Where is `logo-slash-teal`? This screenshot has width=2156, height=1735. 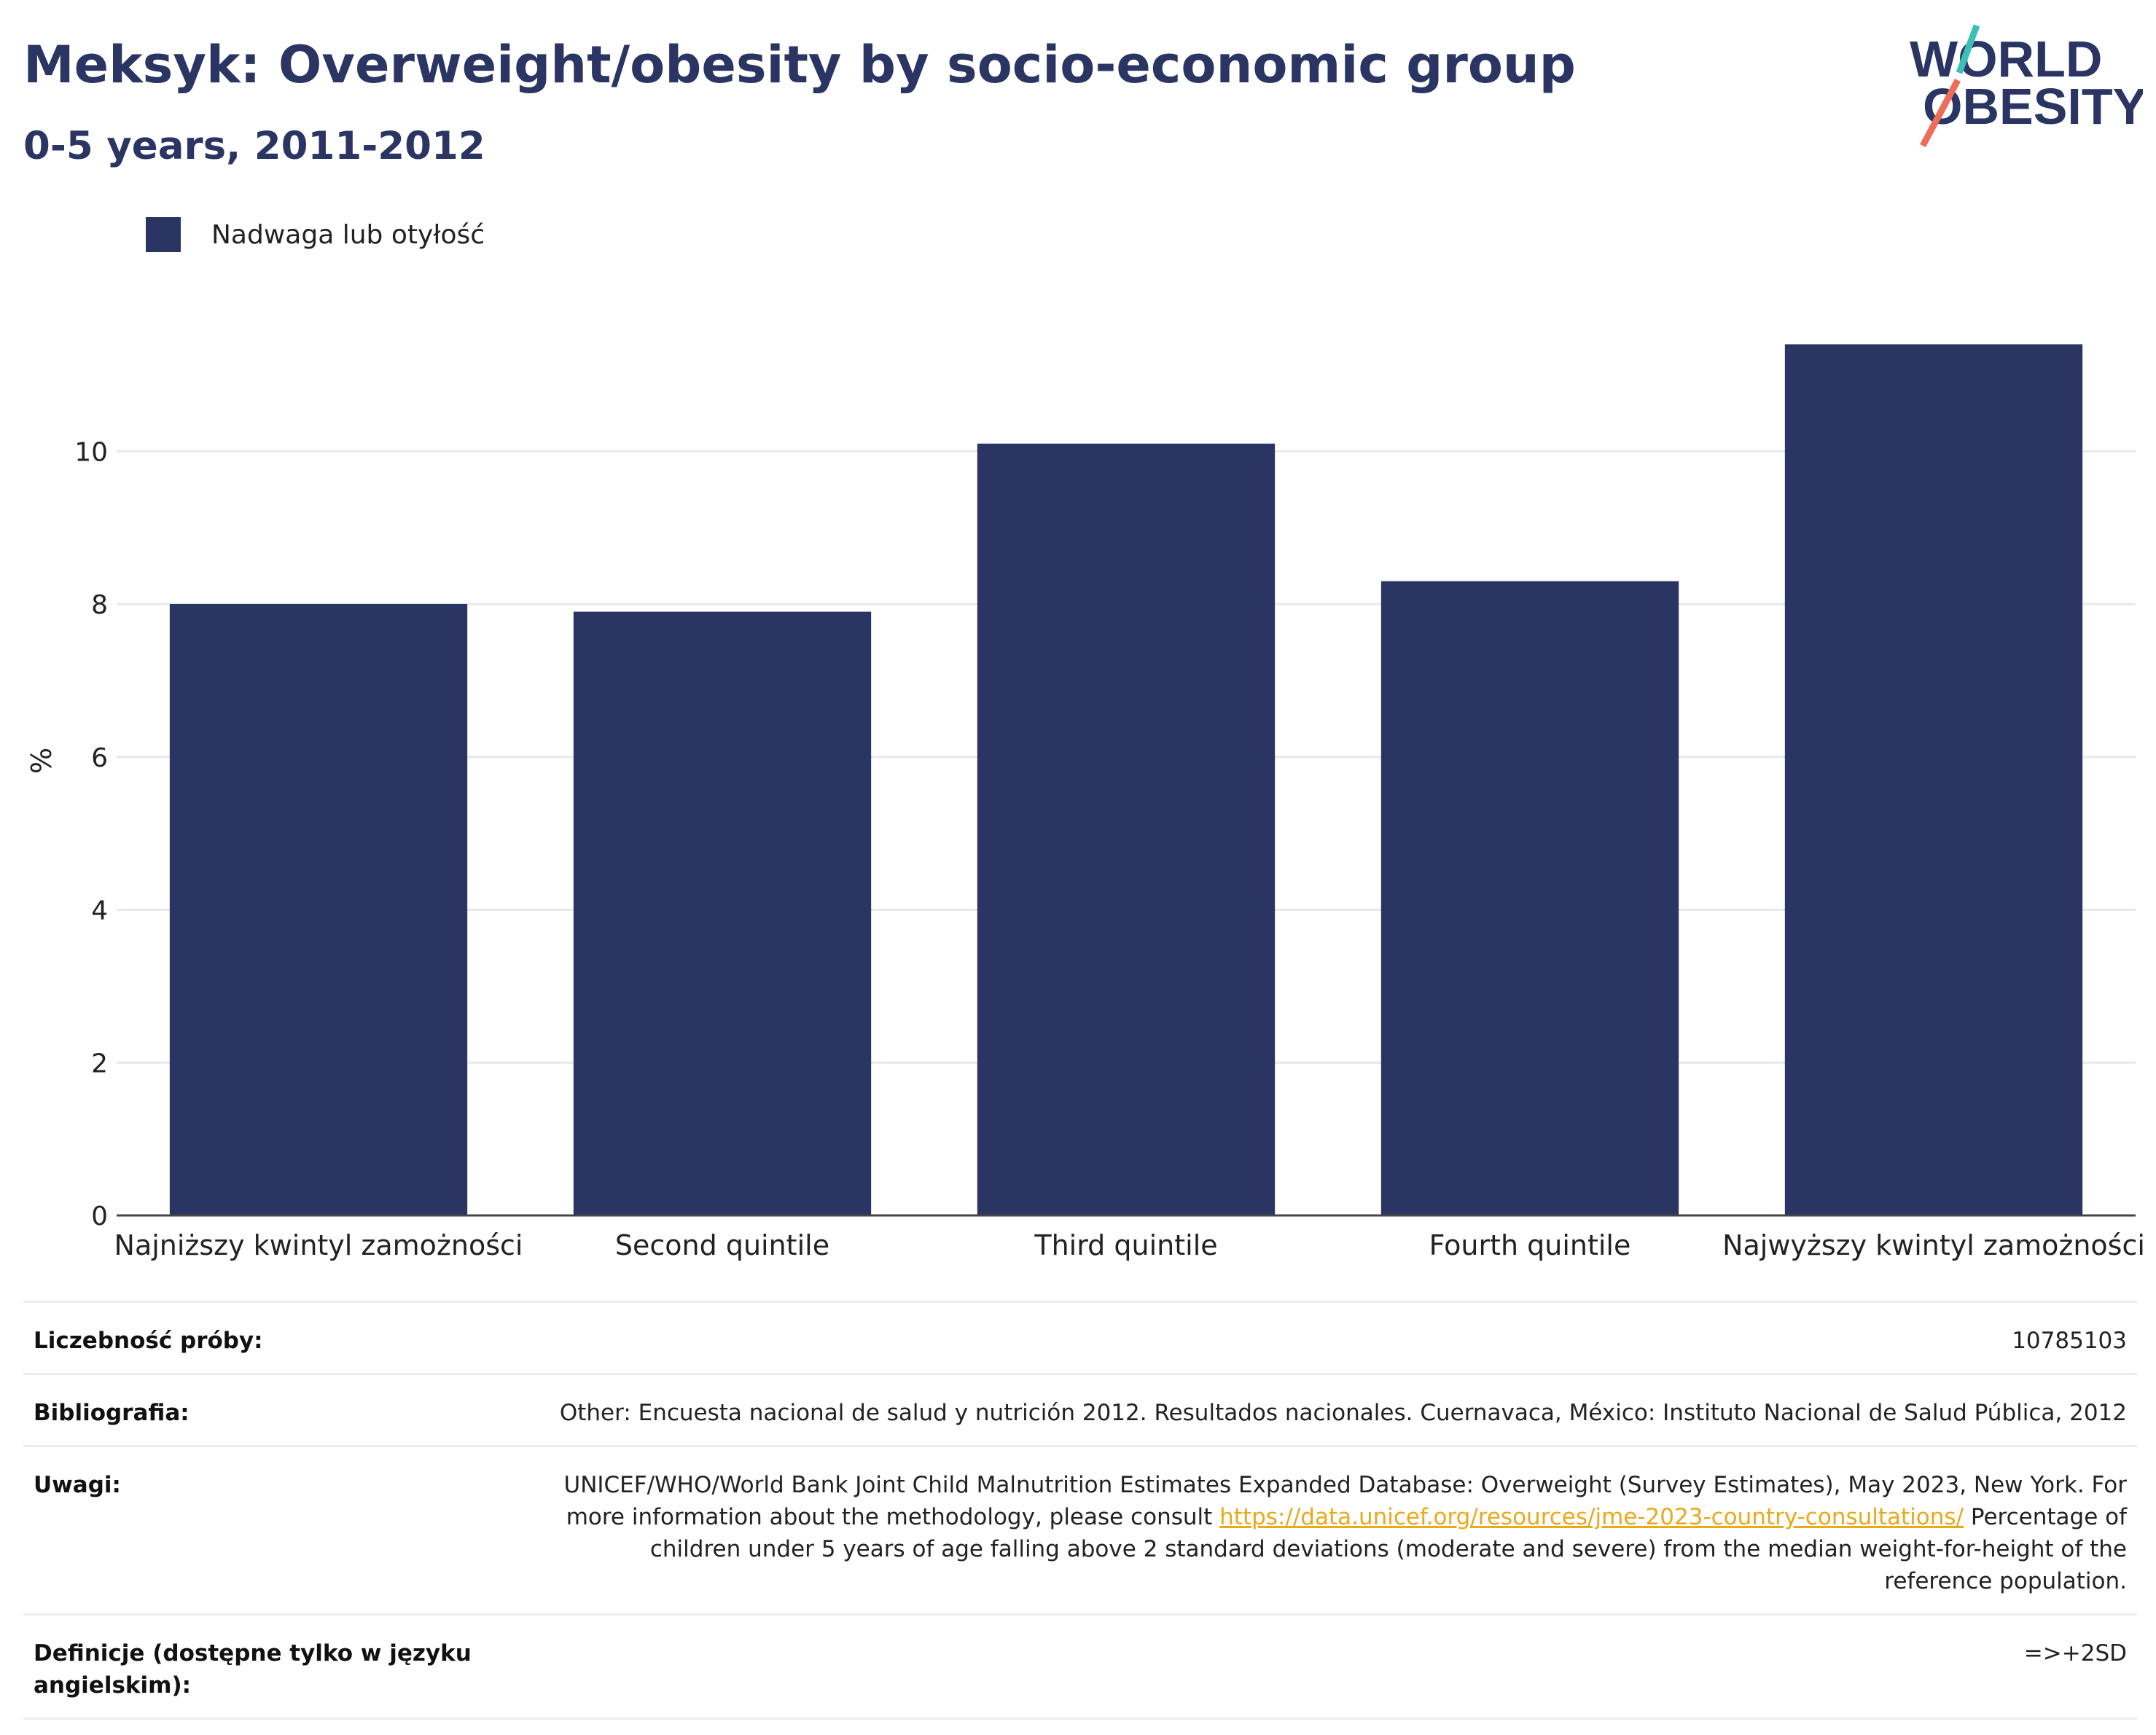
logo-slash-teal is located at coordinates (1968, 49).